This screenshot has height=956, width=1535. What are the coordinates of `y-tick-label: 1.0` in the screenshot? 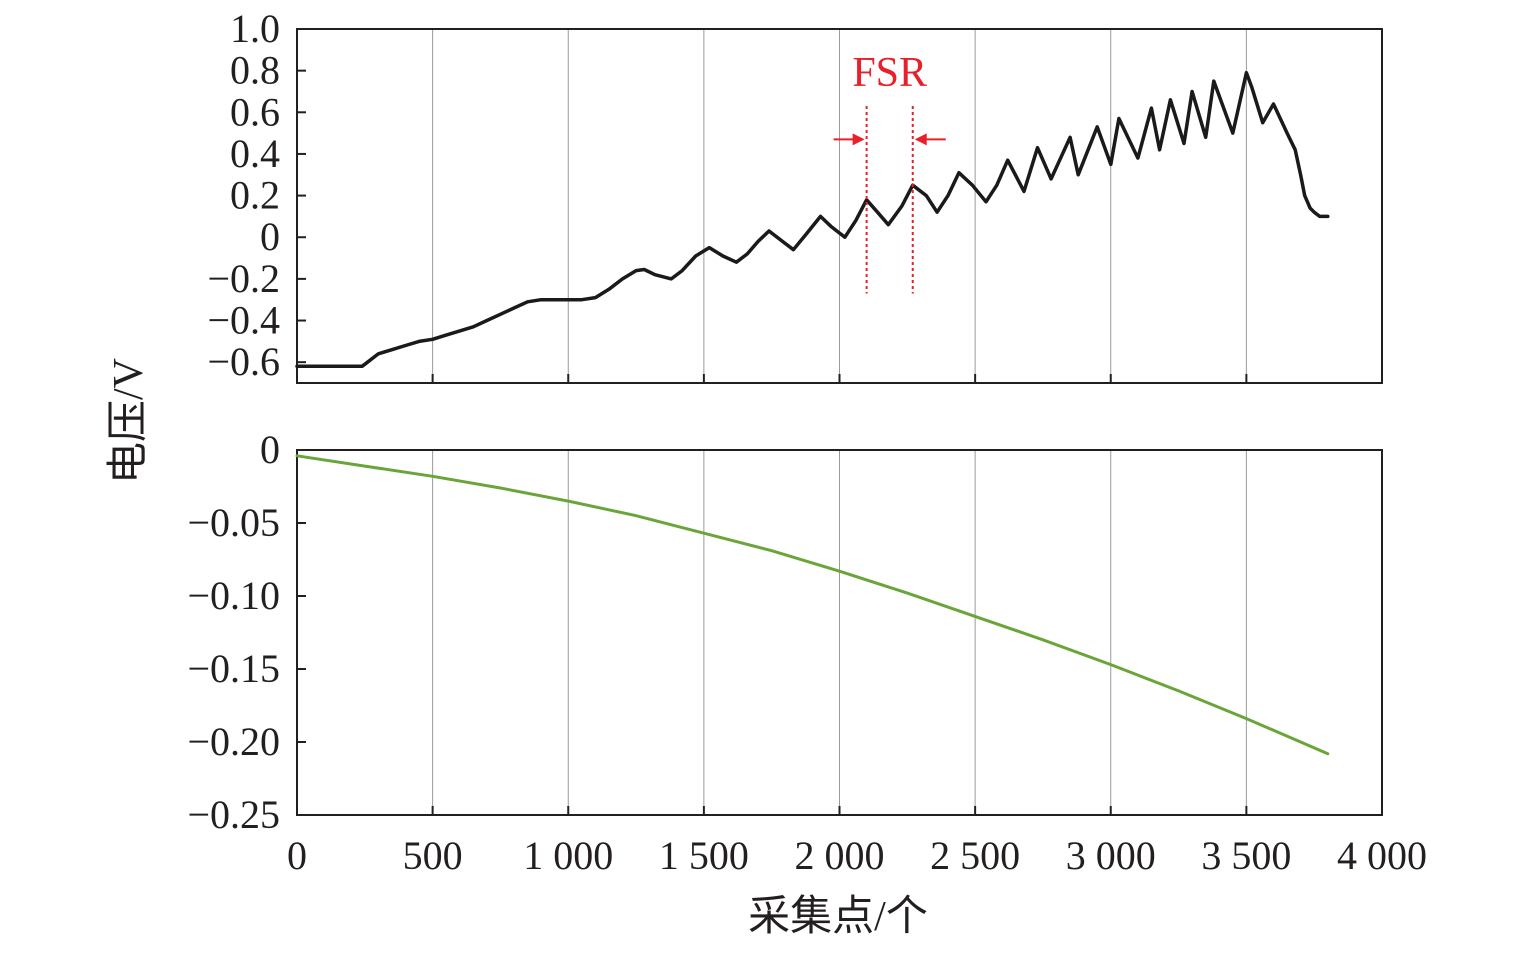 It's located at (255, 28).